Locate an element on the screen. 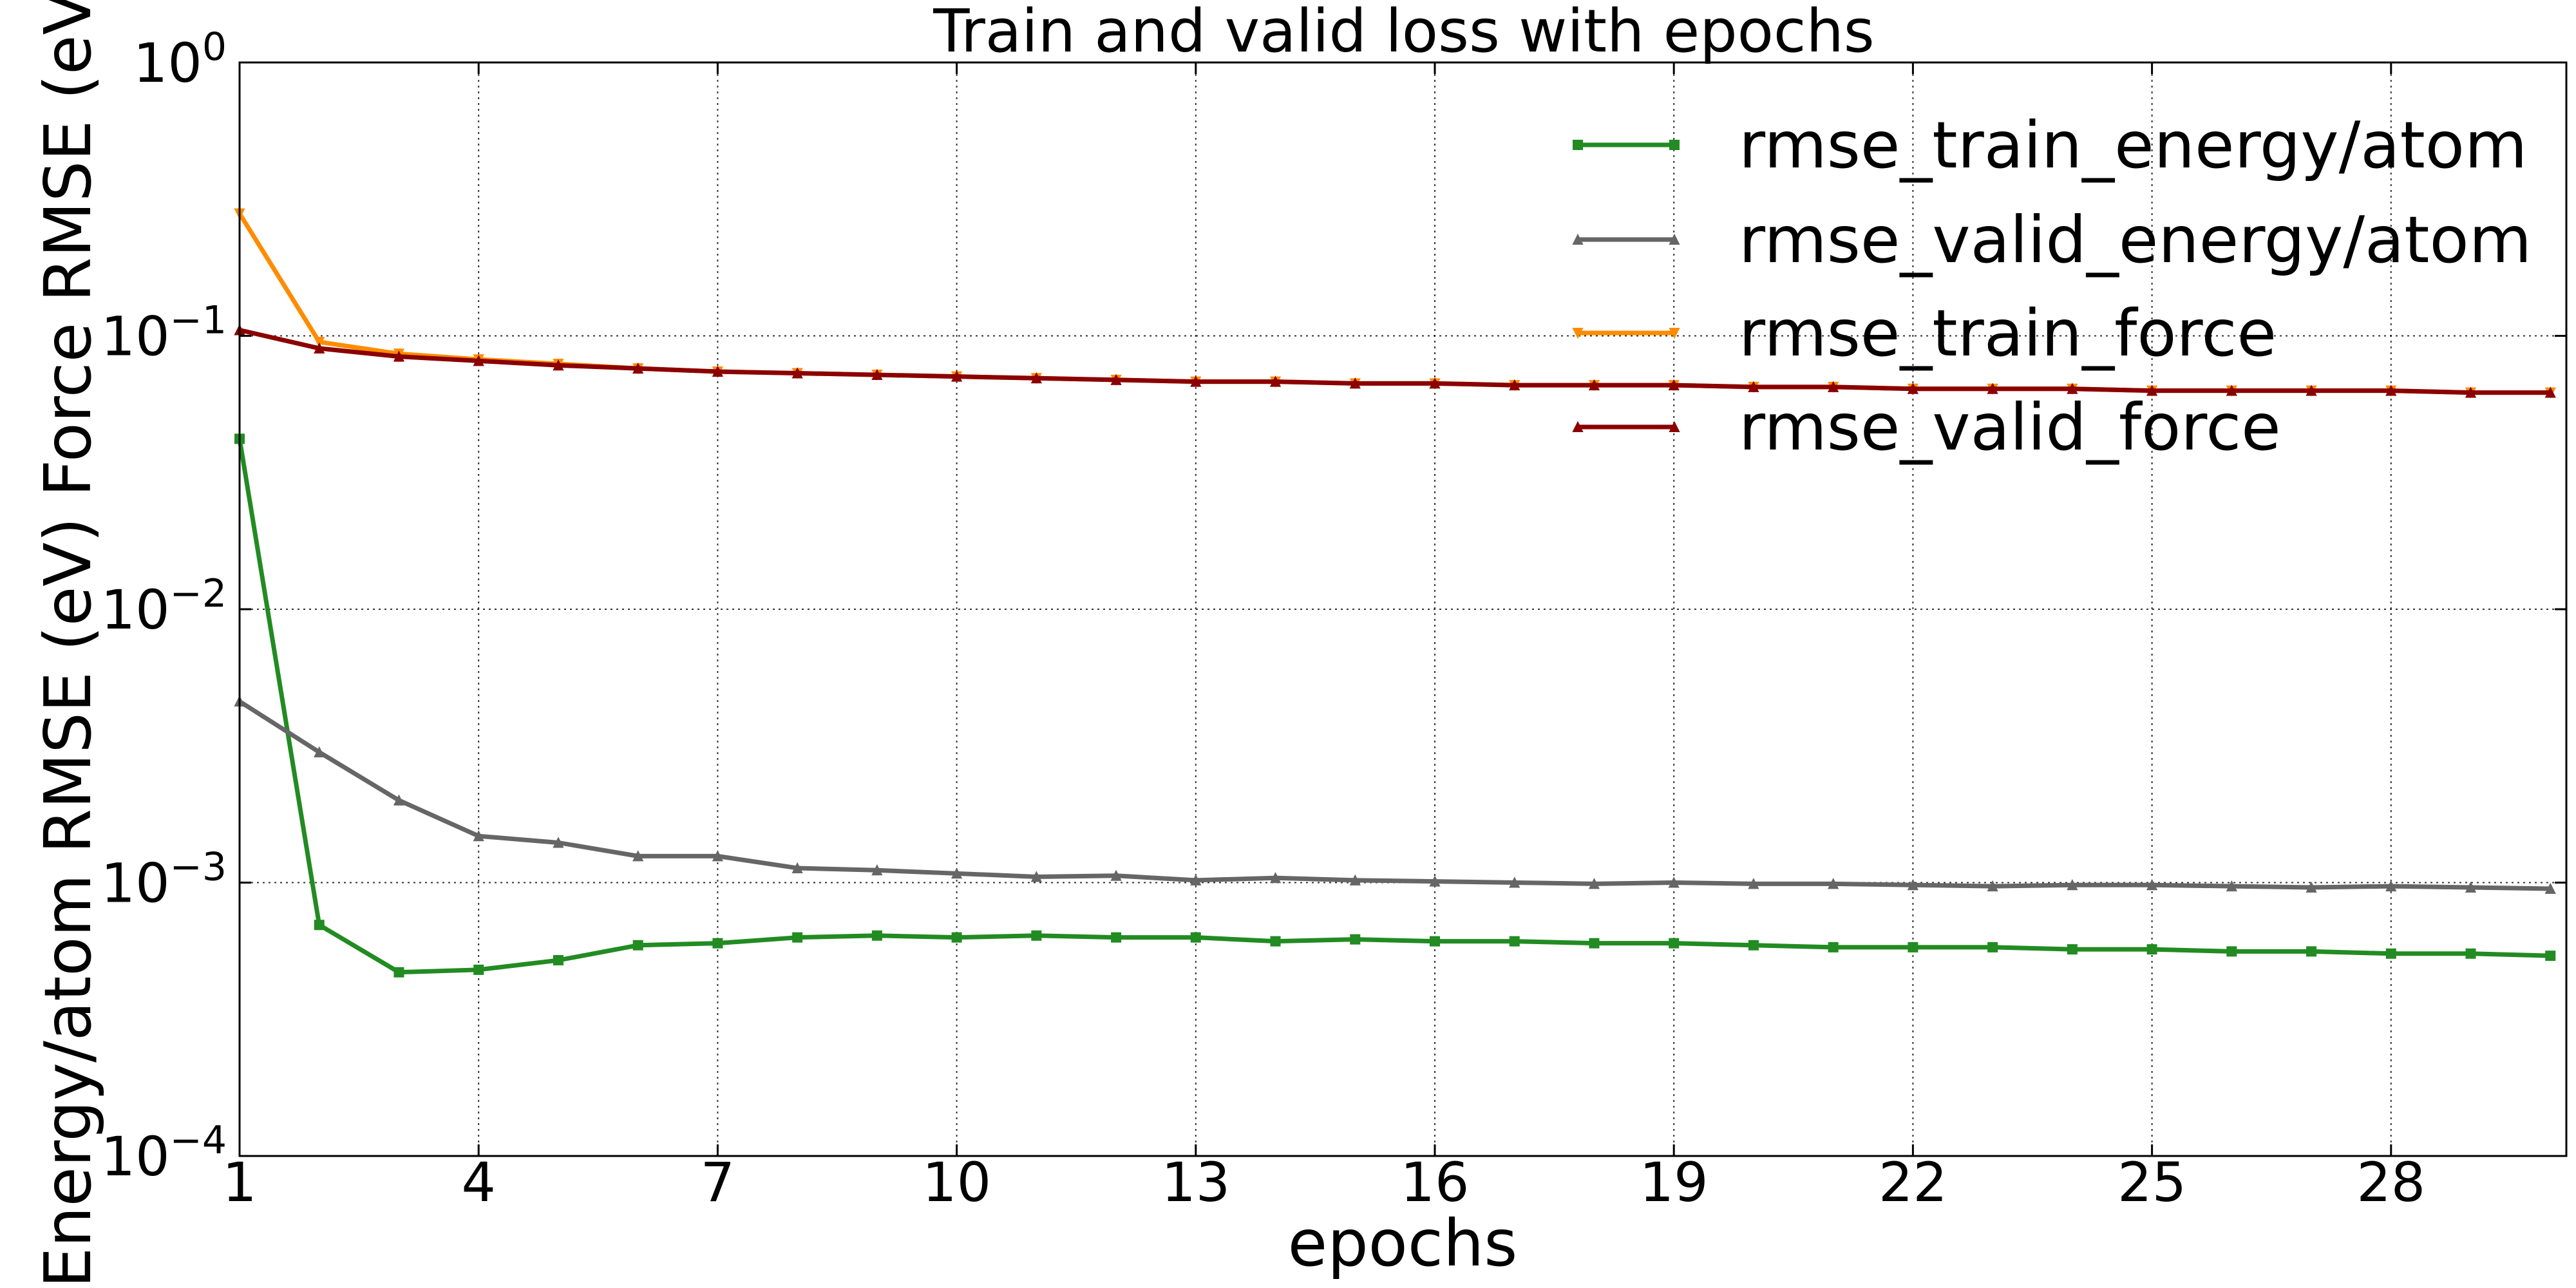 The height and width of the screenshot is (1288, 2576). y-tick-label: 10⁻¹ is located at coordinates (164, 333).